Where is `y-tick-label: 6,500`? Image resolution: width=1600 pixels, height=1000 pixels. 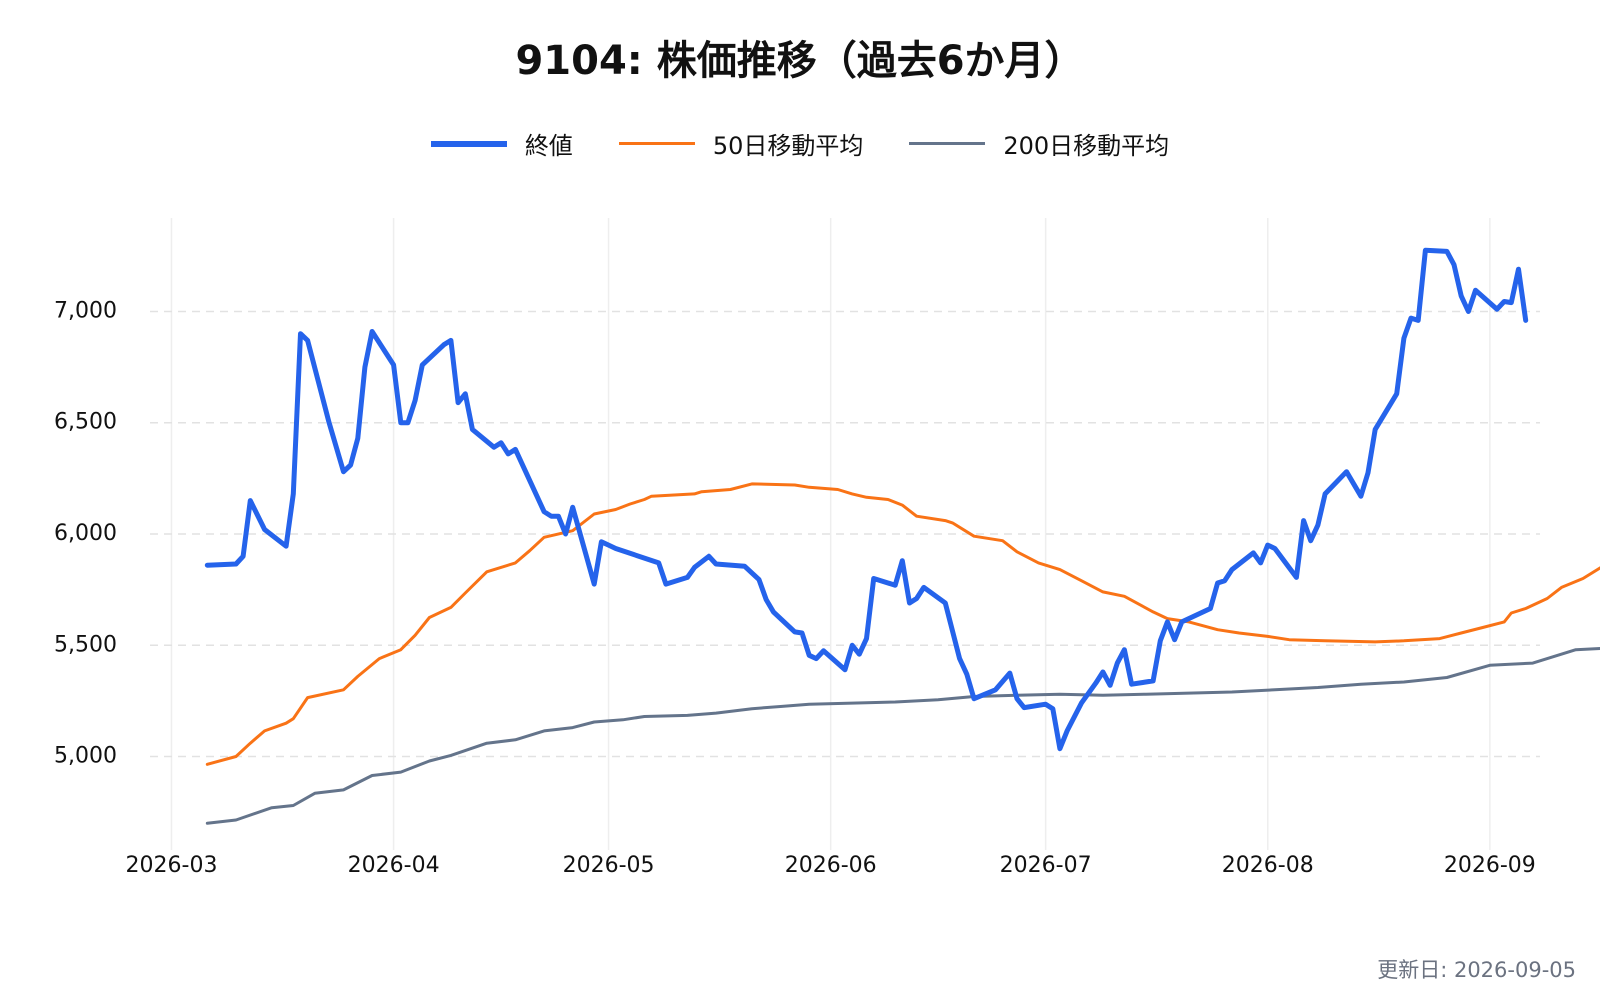
y-tick-label: 6,500 is located at coordinates (85, 422).